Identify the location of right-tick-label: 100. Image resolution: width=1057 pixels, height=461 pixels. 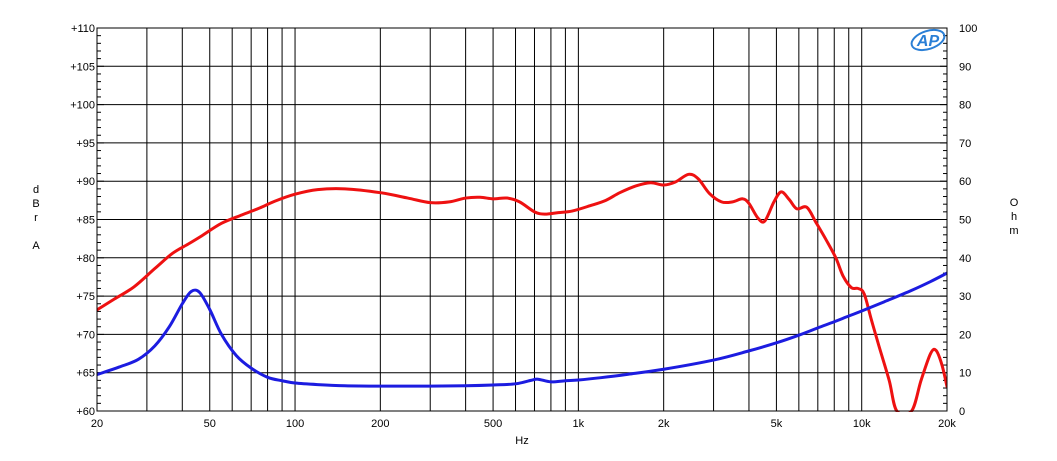
(968, 29).